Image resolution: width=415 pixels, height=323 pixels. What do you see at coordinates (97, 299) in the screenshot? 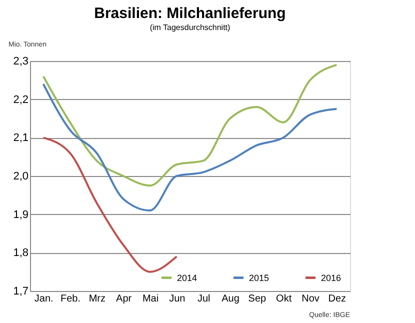
I see `x-tick-label: Mrz` at bounding box center [97, 299].